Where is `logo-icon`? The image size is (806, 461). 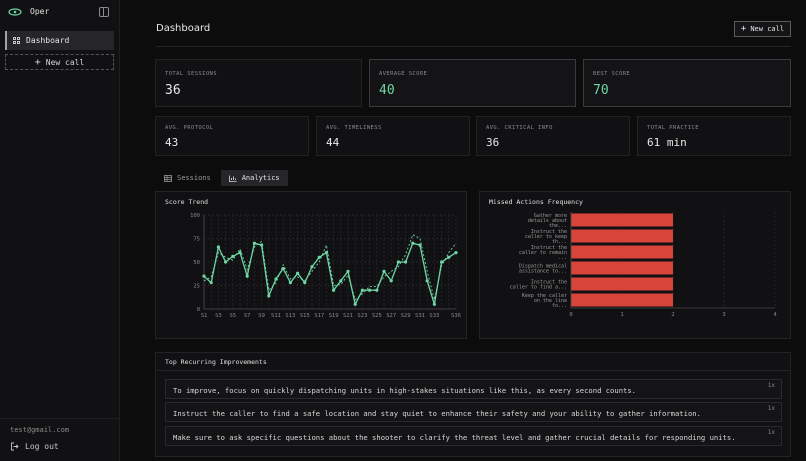 logo-icon is located at coordinates (15, 11).